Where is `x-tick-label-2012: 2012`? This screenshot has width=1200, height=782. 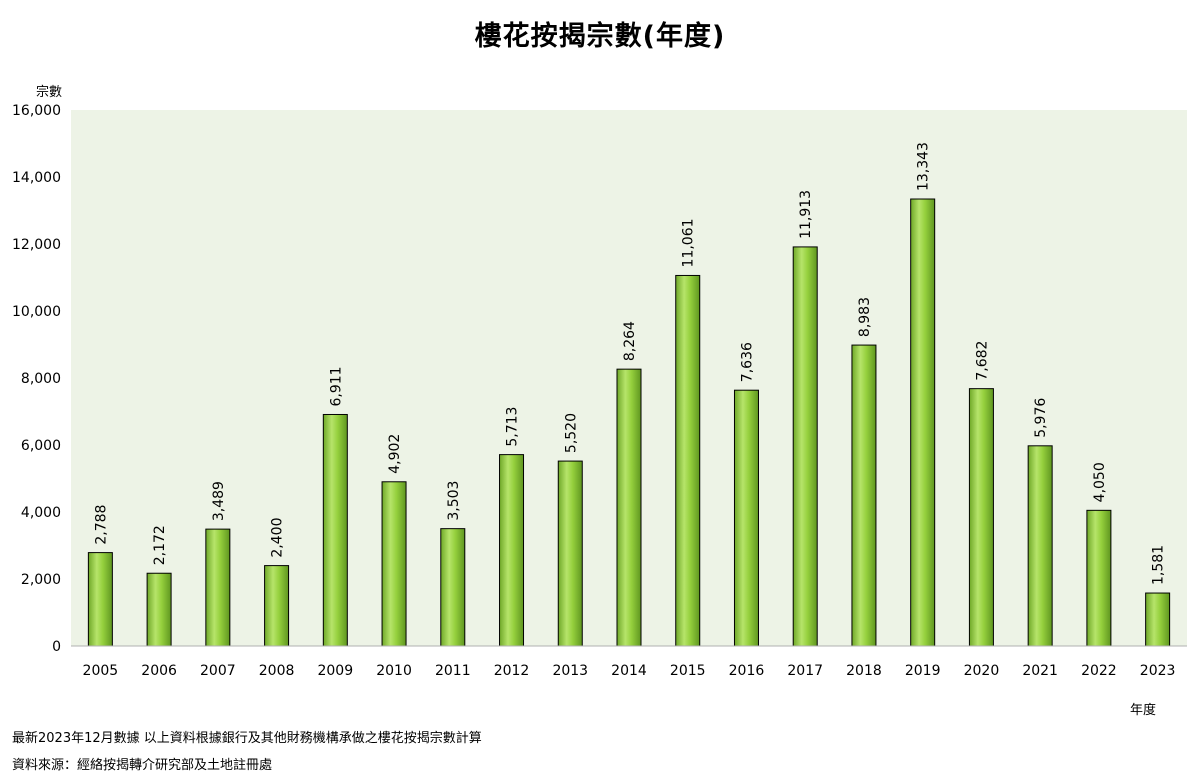 x-tick-label-2012: 2012 is located at coordinates (512, 671).